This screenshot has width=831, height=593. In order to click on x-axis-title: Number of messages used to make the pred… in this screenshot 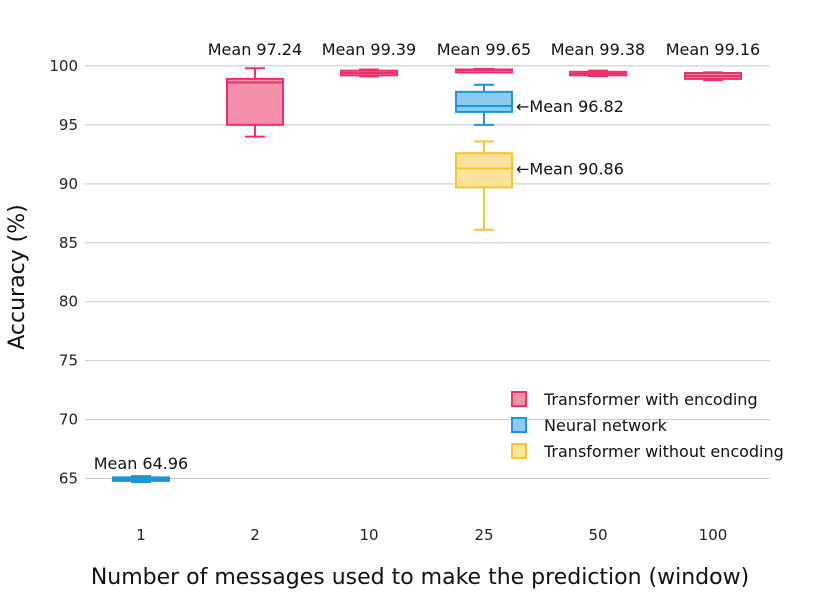, I will do `click(420, 577)`.